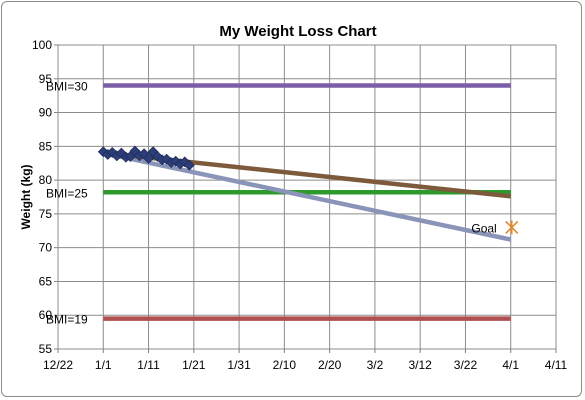 This screenshot has height=400, width=585. What do you see at coordinates (67, 87) in the screenshot?
I see `bmi-label: BMI=30` at bounding box center [67, 87].